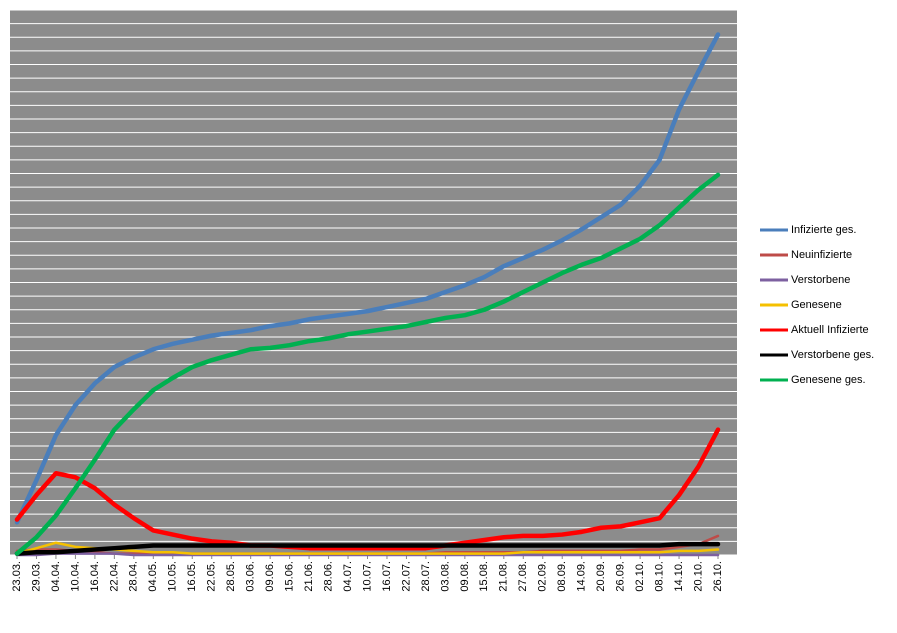 This screenshot has width=897, height=633. Describe the element at coordinates (173, 576) in the screenshot. I see `x-tick-label: 10.05.` at that location.